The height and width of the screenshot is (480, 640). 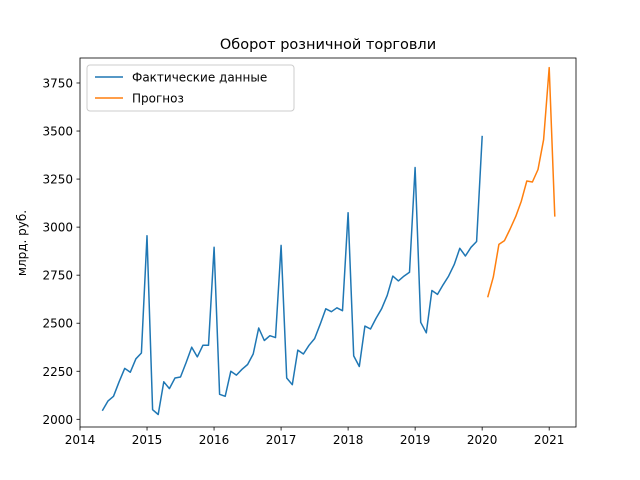 I want to click on y-tick-label-2000: 2000, so click(x=57, y=420).